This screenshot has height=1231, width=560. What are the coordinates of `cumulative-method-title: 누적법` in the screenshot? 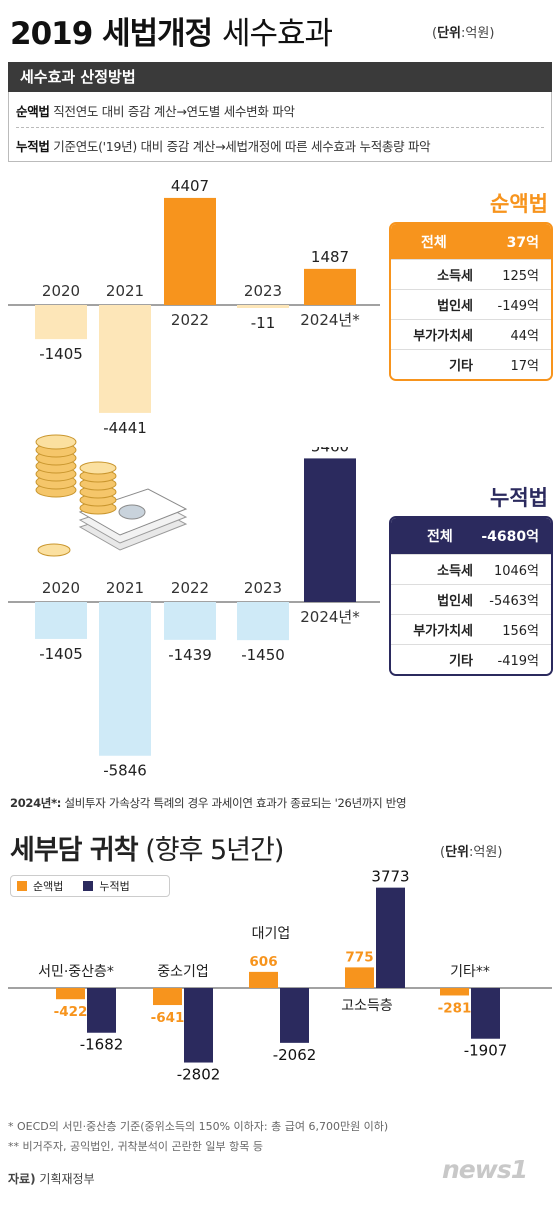 It's located at (519, 498).